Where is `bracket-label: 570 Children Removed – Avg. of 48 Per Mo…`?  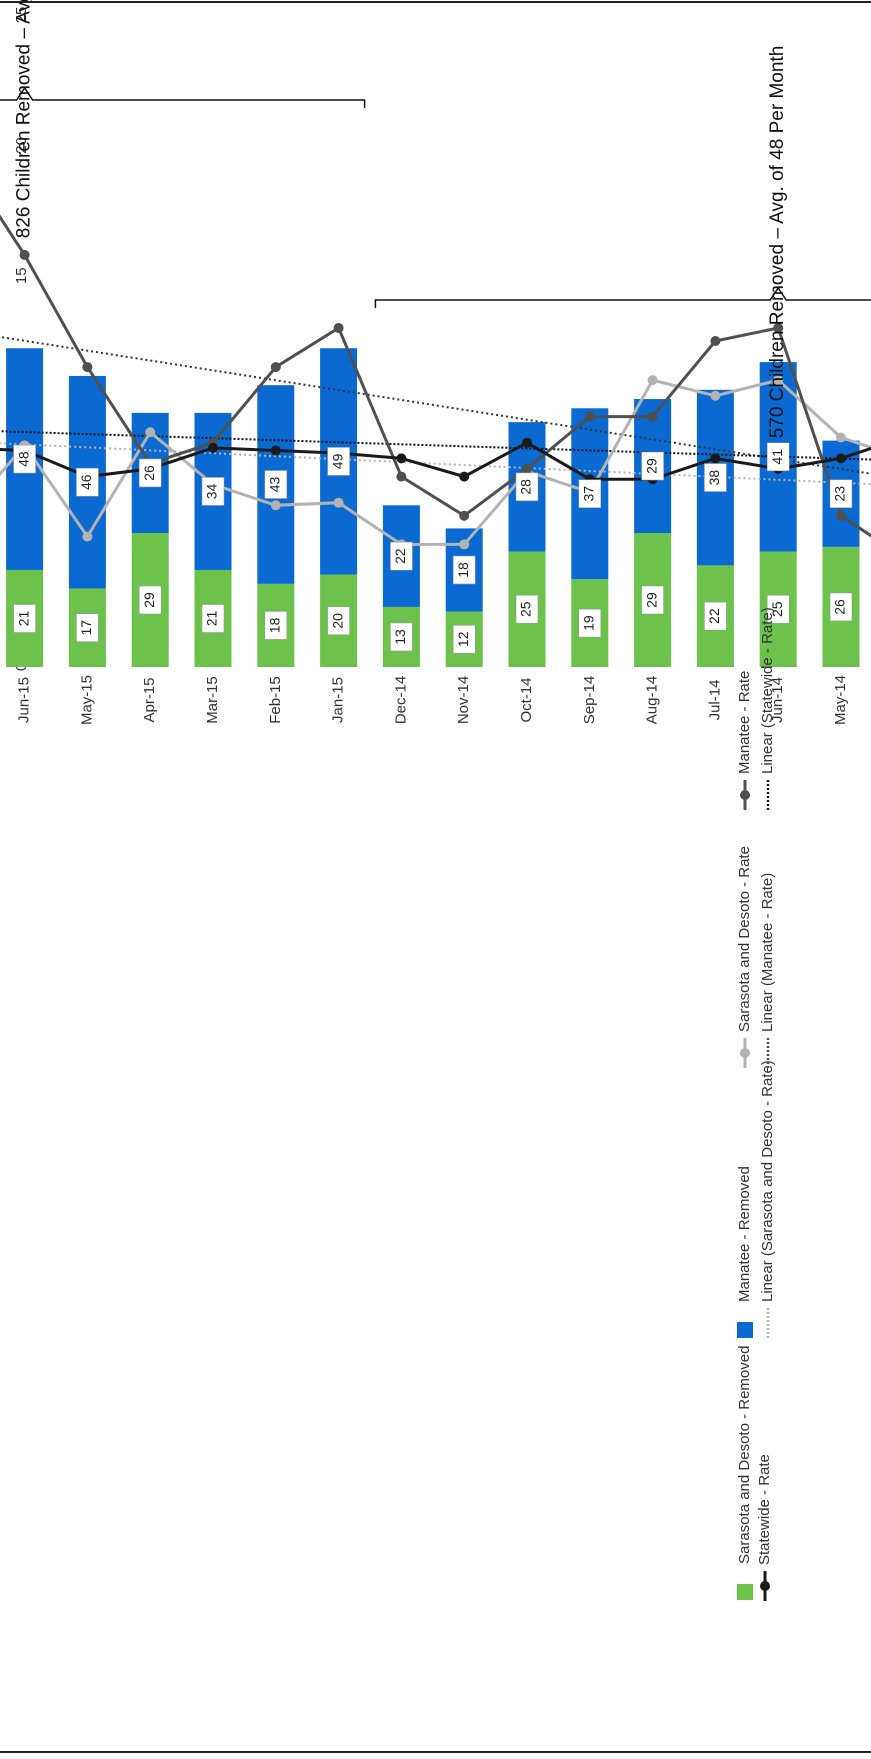
bracket-label: 570 Children Removed – Avg. of 48 Per Mo… is located at coordinates (777, 242).